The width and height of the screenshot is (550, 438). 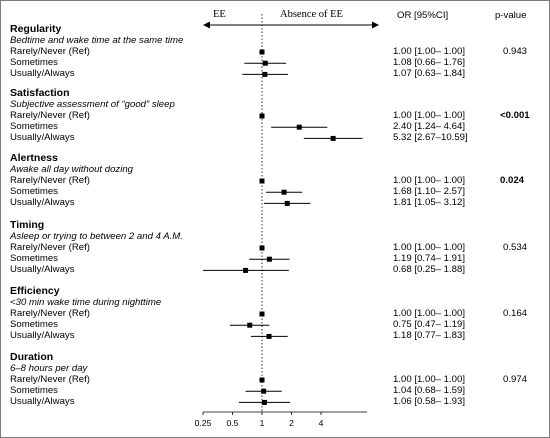 I want to click on or-ci-text: 0.68 [0.25– 1.88], so click(x=429, y=270).